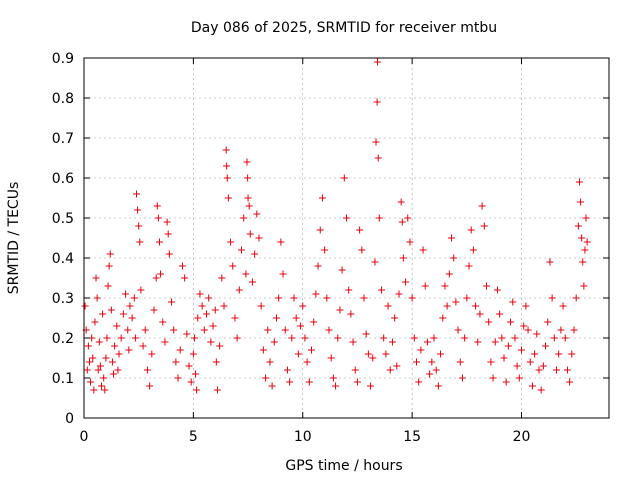 The width and height of the screenshot is (640, 480). I want to click on x-axis-label: GPS time / hours, so click(343, 466).